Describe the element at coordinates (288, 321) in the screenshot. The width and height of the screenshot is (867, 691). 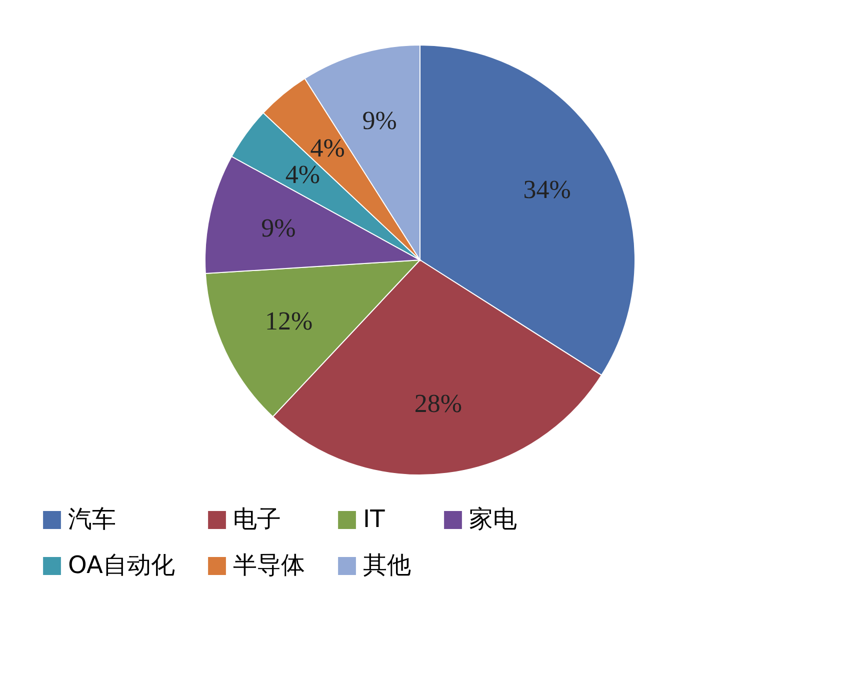
I see `data-label: 12%` at that location.